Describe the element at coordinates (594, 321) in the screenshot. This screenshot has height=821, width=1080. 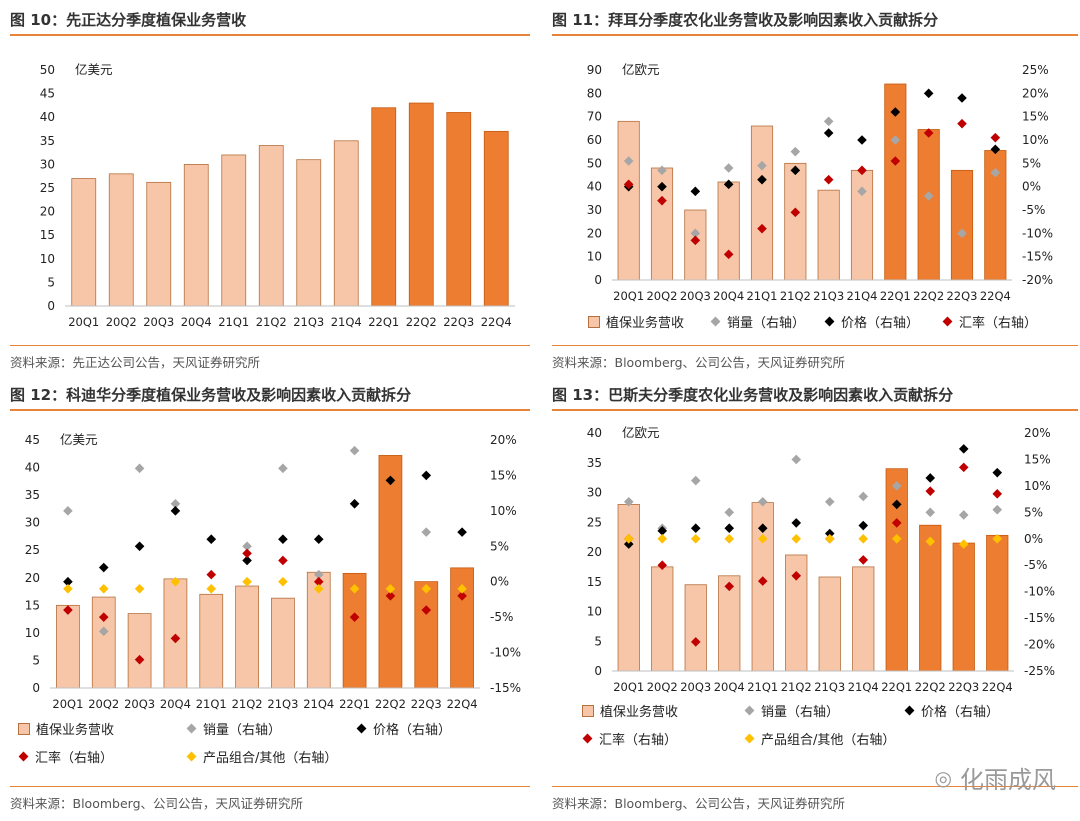
I see `legend-bar-swatch` at that location.